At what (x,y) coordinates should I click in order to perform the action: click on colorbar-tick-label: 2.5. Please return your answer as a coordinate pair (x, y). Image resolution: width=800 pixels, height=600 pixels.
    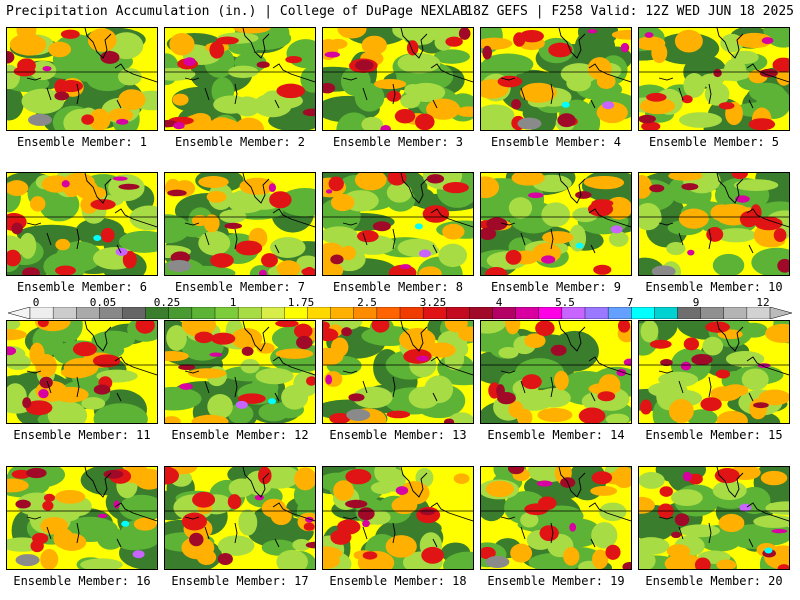
    Looking at the image, I should click on (367, 302).